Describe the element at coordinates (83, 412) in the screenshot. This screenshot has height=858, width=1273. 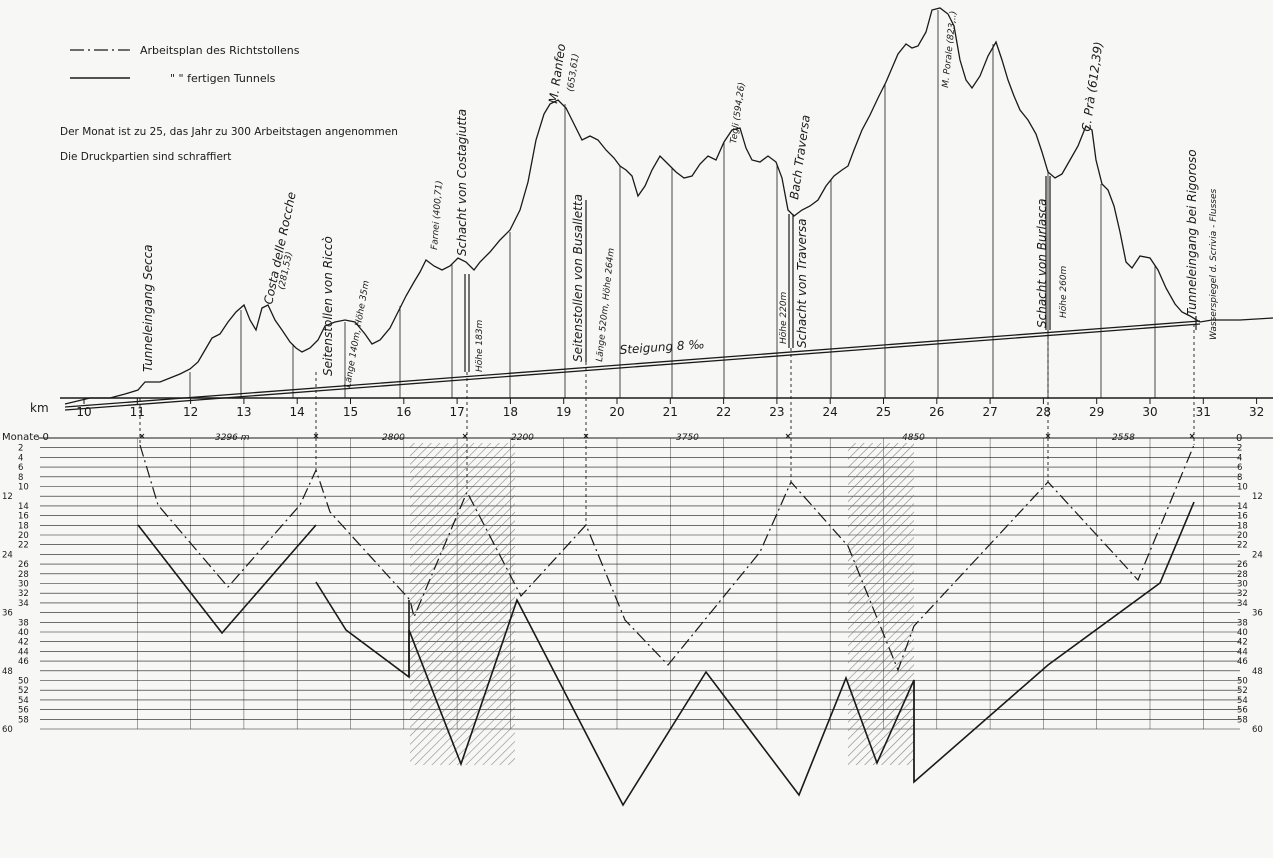
I see `km-tick-label: 10` at that location.